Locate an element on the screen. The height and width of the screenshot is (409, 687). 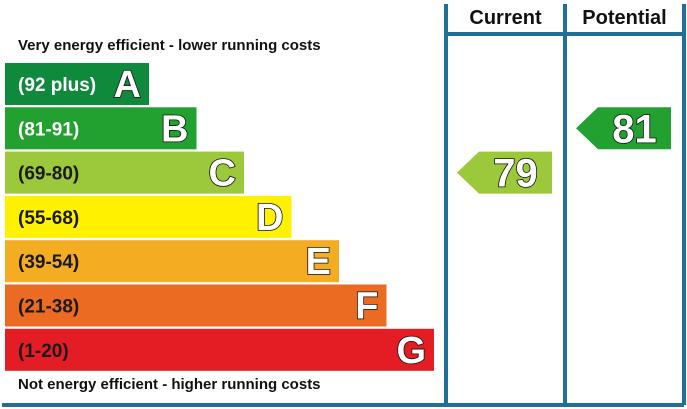
column-header-current: Current is located at coordinates (505, 18).